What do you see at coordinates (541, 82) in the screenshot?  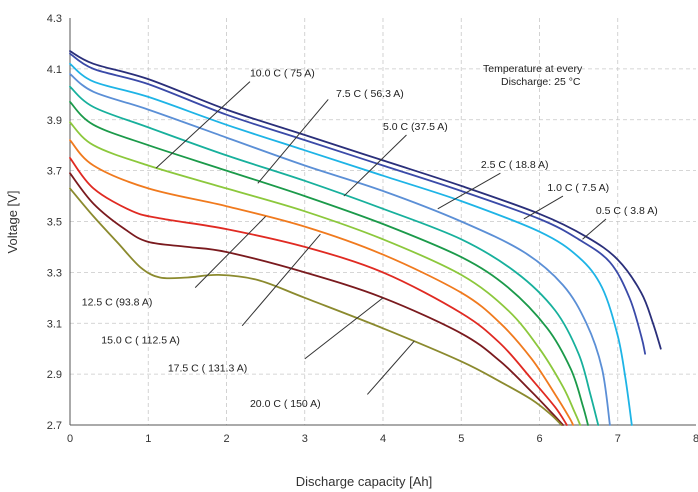 I see `temperature-note-line-2: Discharge: 25 °C` at bounding box center [541, 82].